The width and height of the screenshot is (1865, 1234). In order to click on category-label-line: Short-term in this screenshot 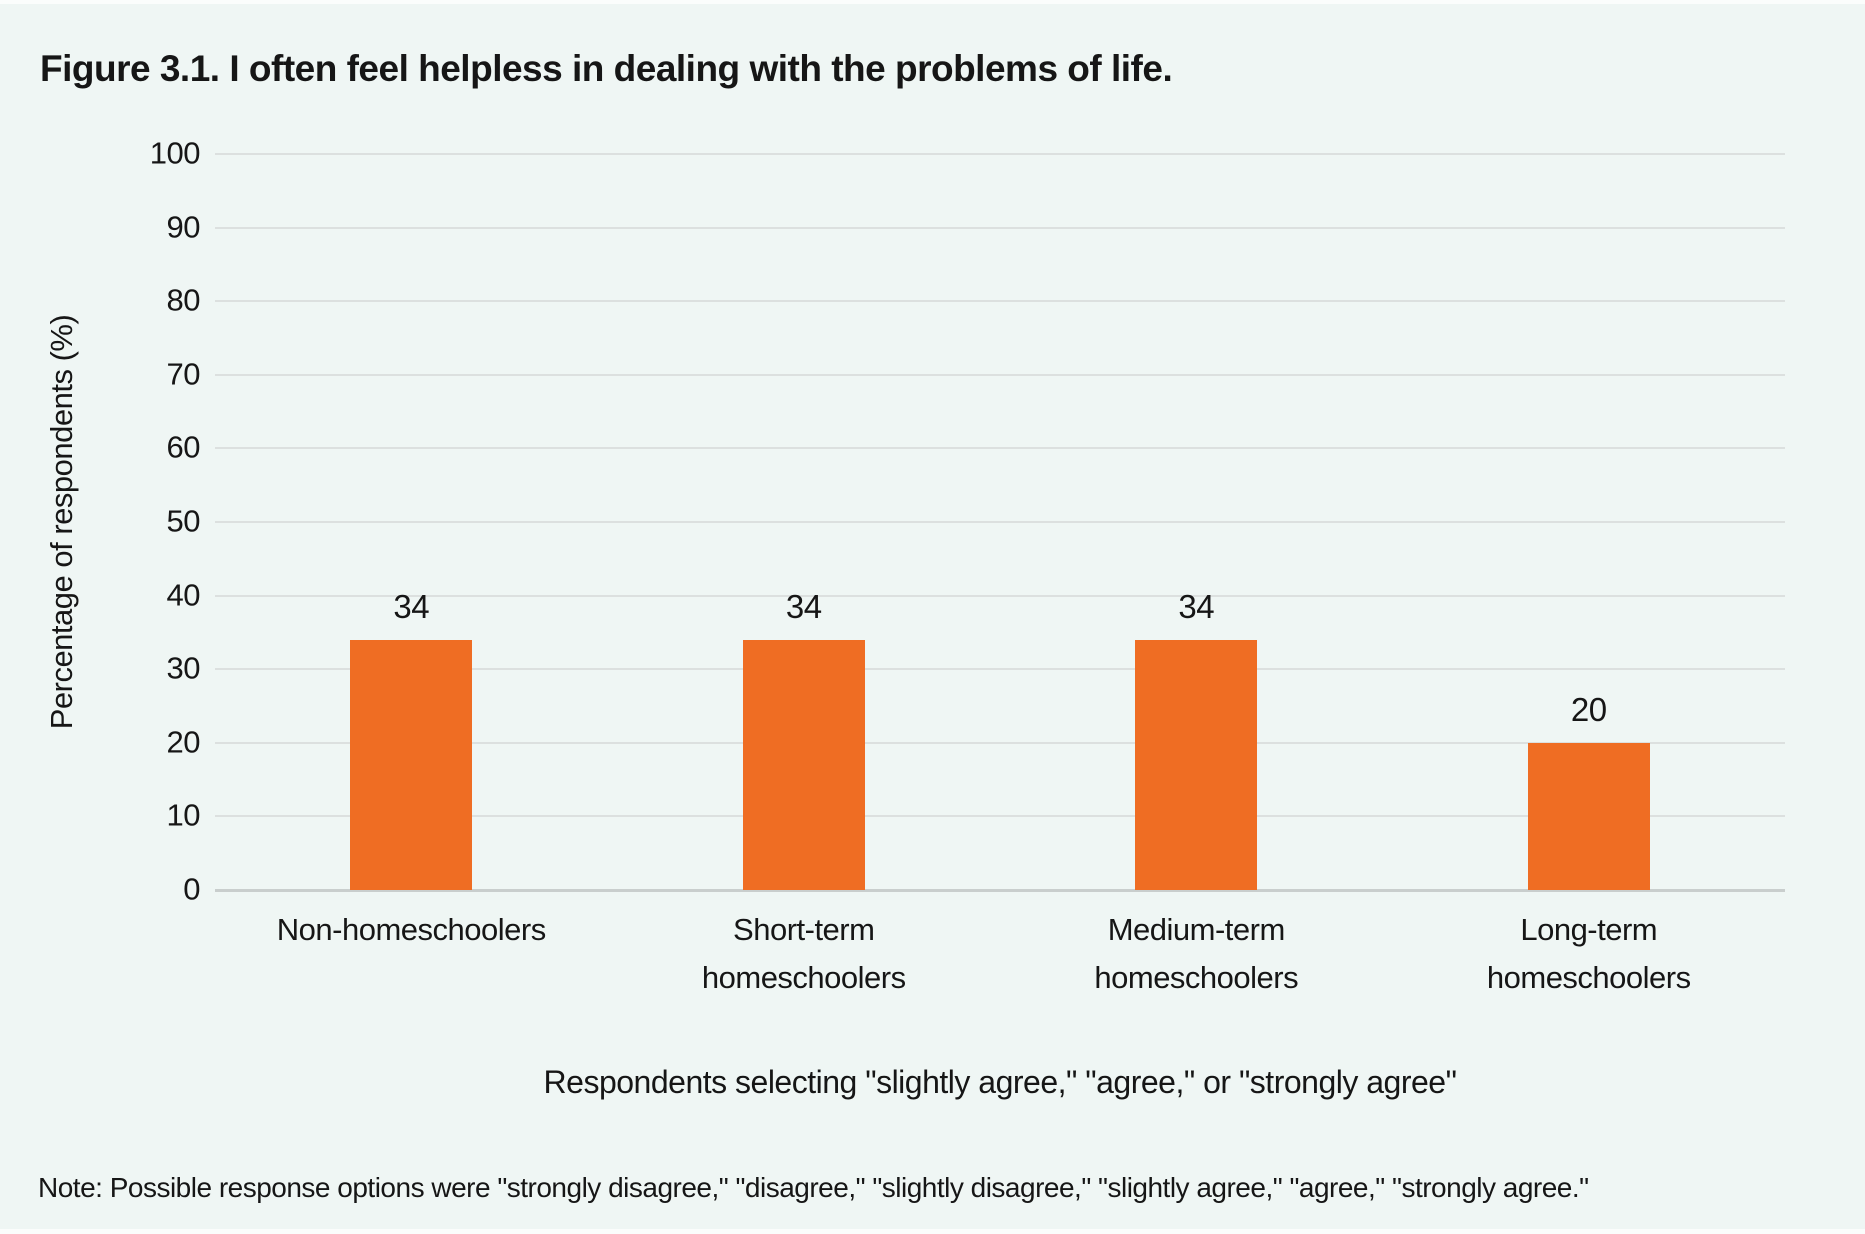, I will do `click(804, 929)`.